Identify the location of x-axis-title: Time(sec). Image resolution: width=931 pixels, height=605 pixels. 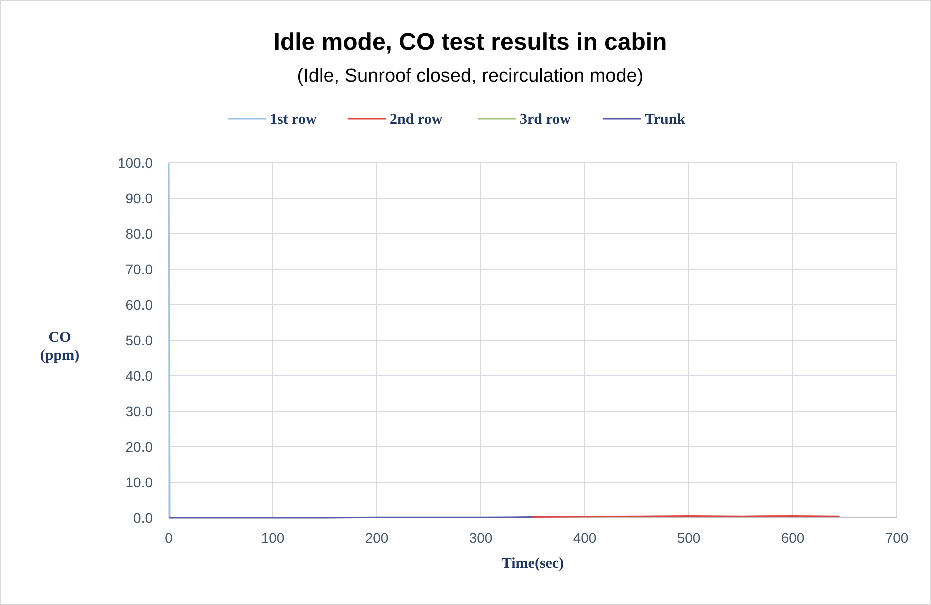
(533, 564).